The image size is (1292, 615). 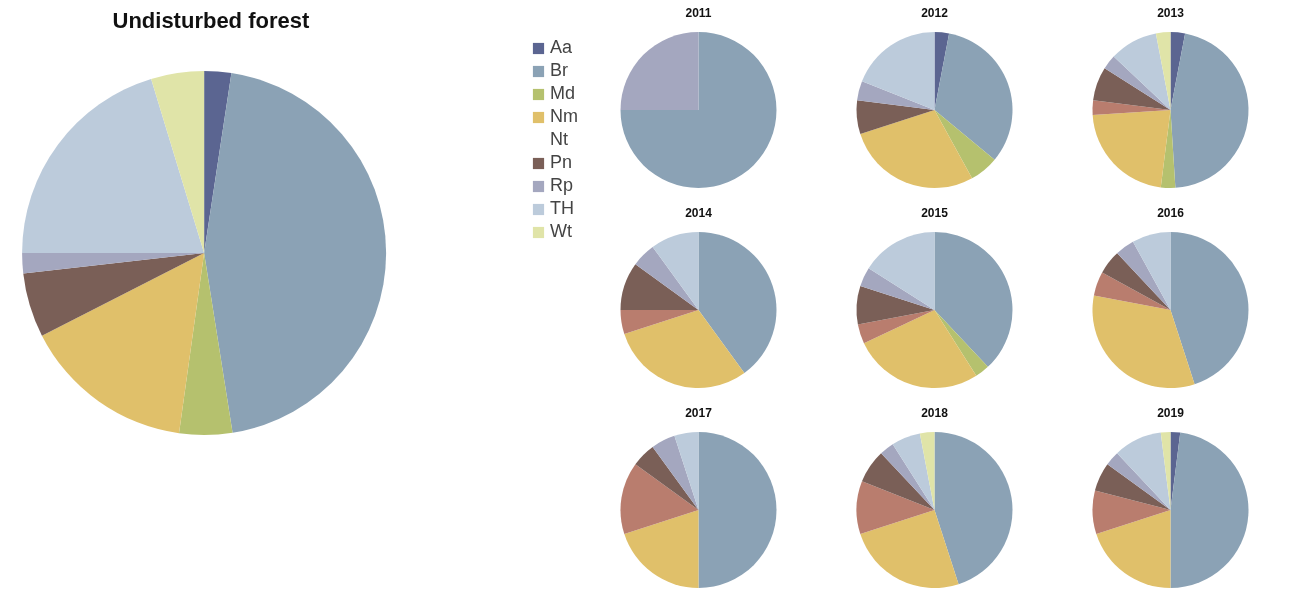 What do you see at coordinates (935, 212) in the screenshot?
I see `chart-title: 2015` at bounding box center [935, 212].